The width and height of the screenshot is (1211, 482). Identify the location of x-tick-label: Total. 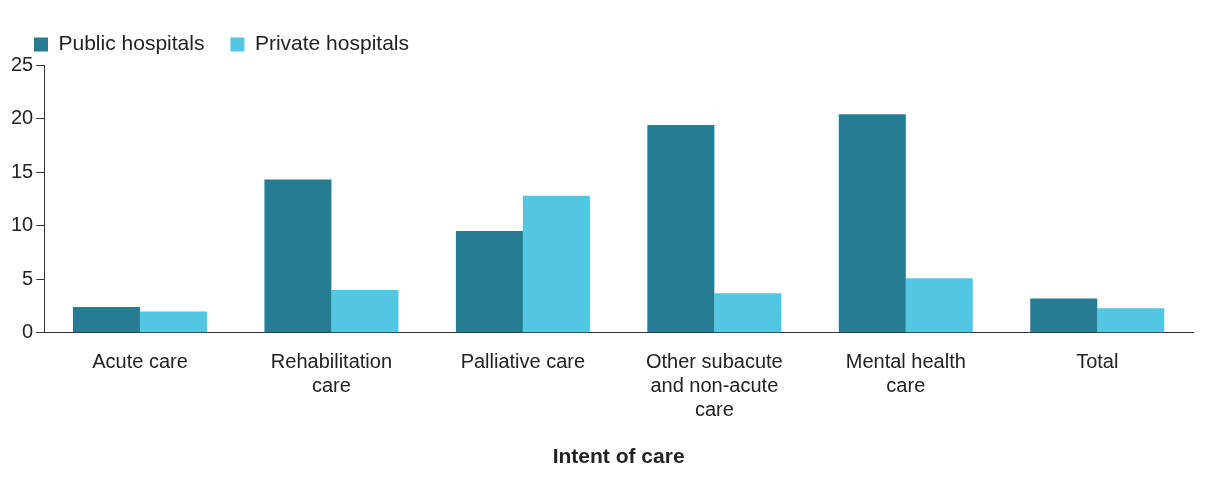
(1097, 361).